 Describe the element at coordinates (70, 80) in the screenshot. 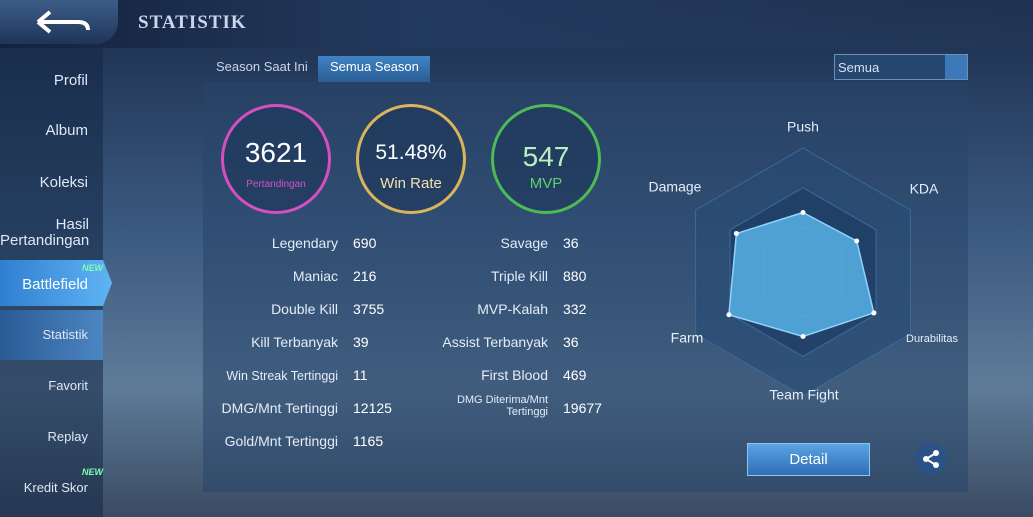

I see `menu-item: Profil` at that location.